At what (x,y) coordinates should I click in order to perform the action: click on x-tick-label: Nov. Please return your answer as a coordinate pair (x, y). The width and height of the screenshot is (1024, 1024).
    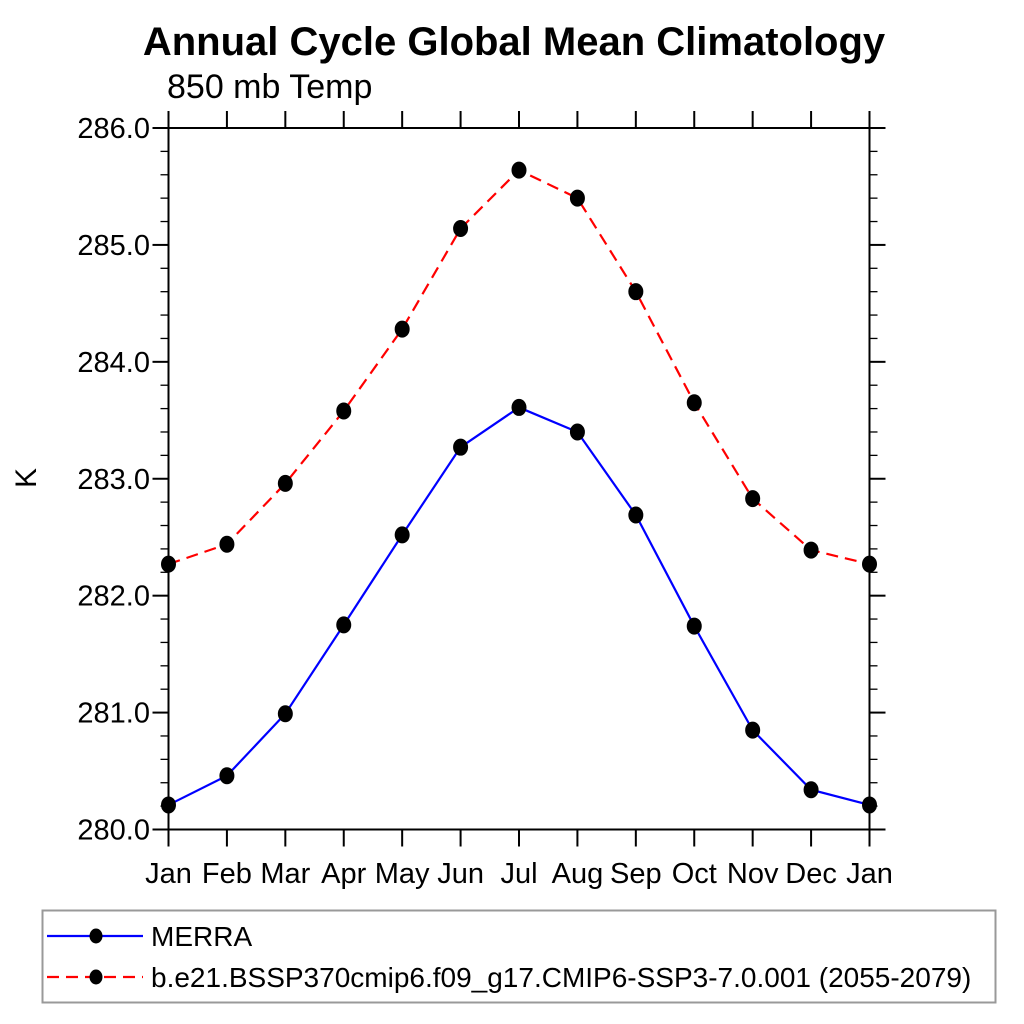
    Looking at the image, I should click on (753, 874).